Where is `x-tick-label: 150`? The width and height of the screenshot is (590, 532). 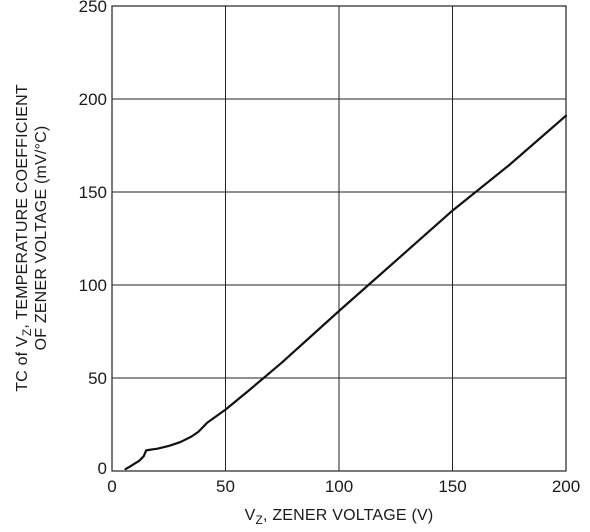
x-tick-label: 150 is located at coordinates (452, 486).